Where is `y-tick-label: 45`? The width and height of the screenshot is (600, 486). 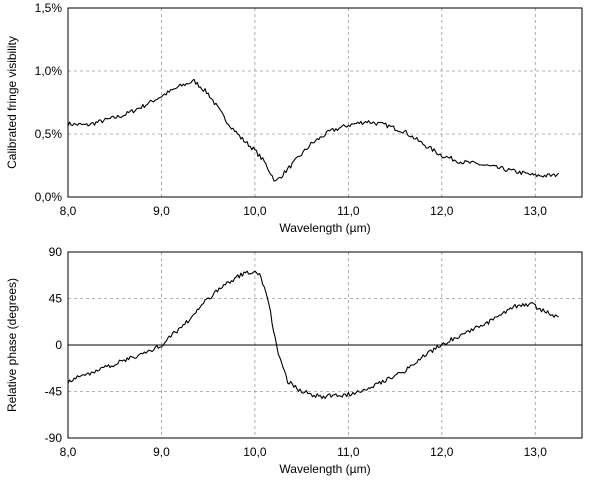 y-tick-label: 45 is located at coordinates (56, 299).